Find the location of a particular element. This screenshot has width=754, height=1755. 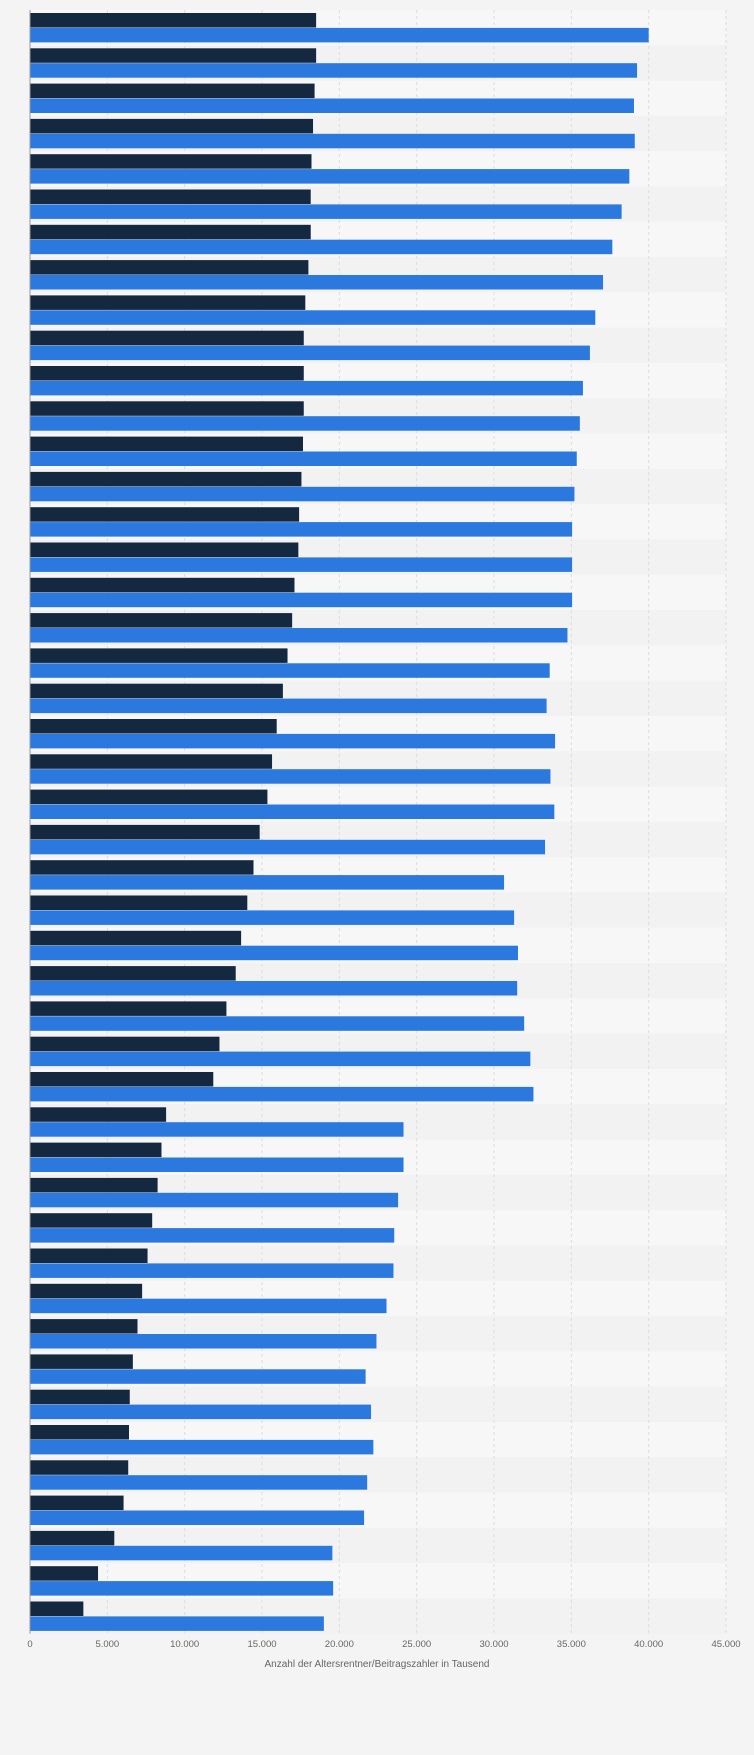

x-tick-label: 5.000 is located at coordinates (107, 1644).